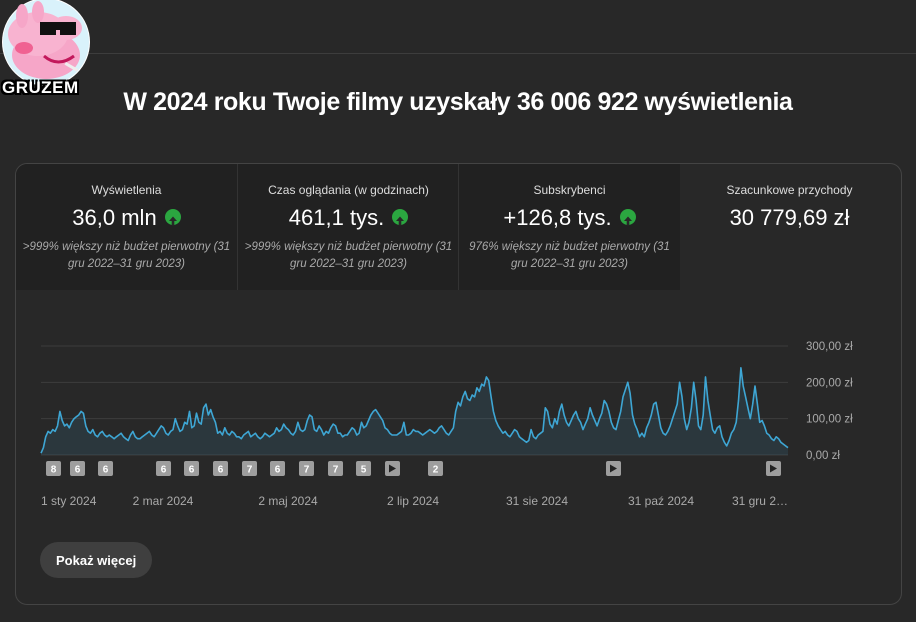 Image resolution: width=916 pixels, height=622 pixels. Describe the element at coordinates (348, 190) in the screenshot. I see `metric-label: Czas oglądania (w godzinach)` at that location.